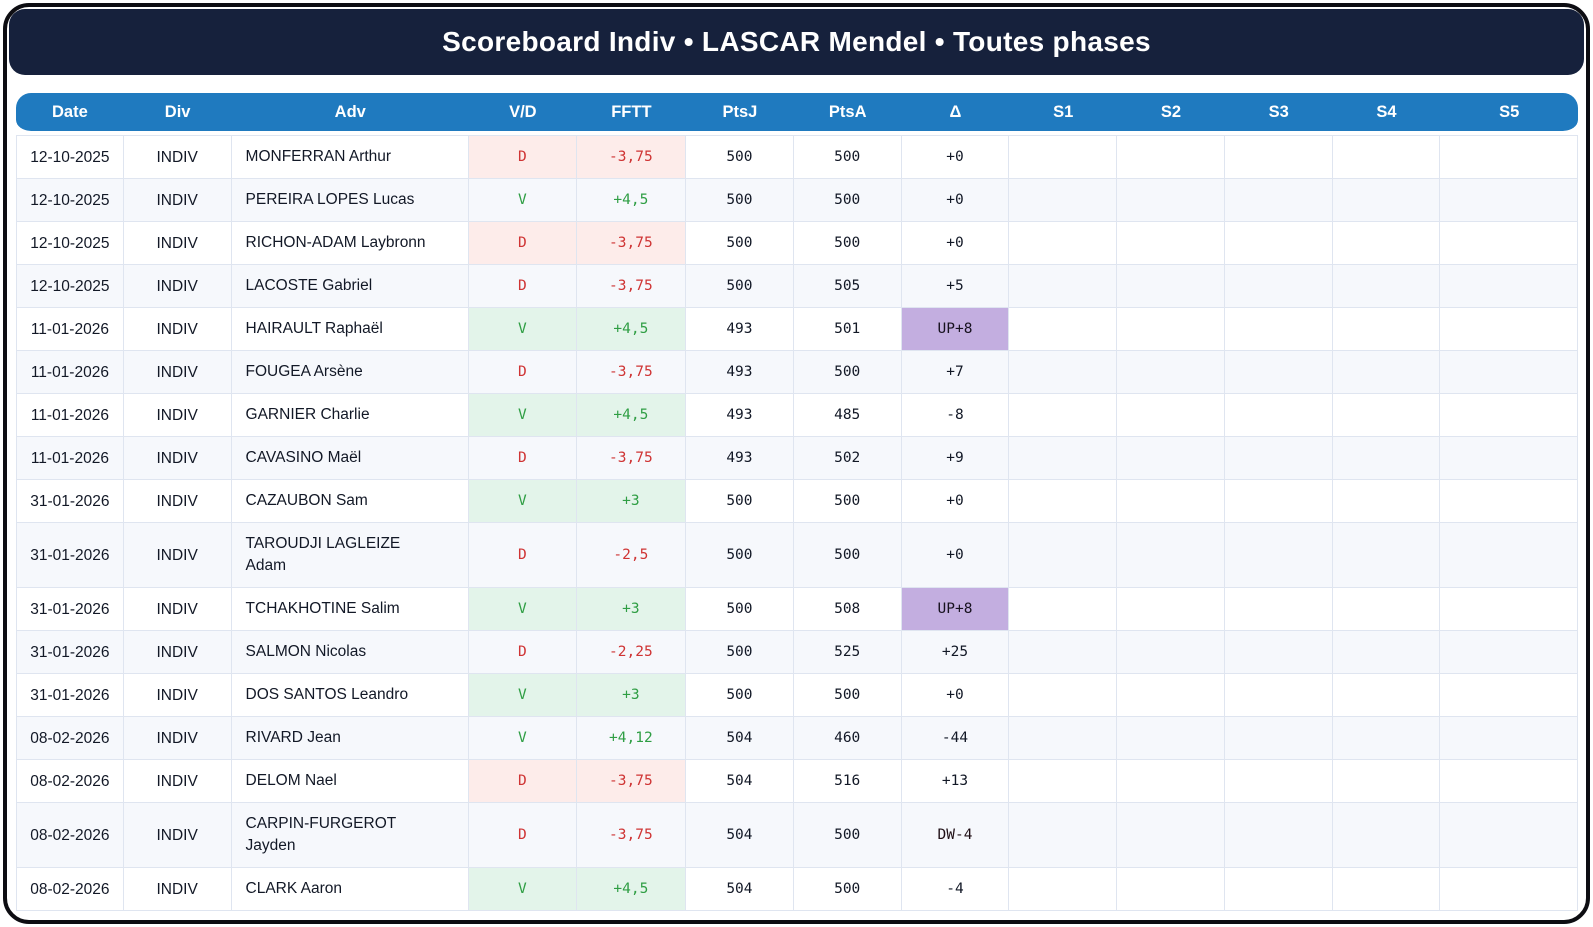 Image resolution: width=1593 pixels, height=927 pixels. I want to click on opponent-name: FOUGEA Arsène, so click(304, 371).